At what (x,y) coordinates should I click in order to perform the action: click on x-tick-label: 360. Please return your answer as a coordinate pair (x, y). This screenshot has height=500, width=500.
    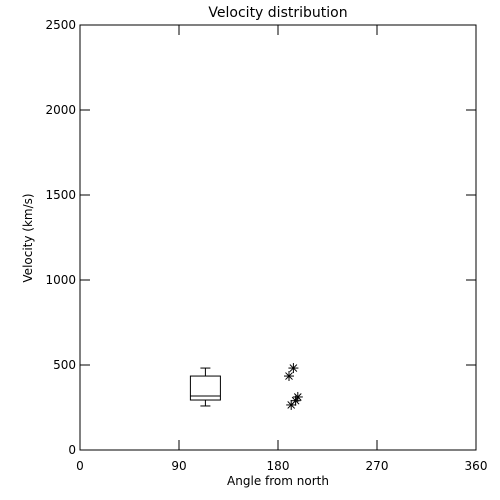
    Looking at the image, I should click on (476, 466).